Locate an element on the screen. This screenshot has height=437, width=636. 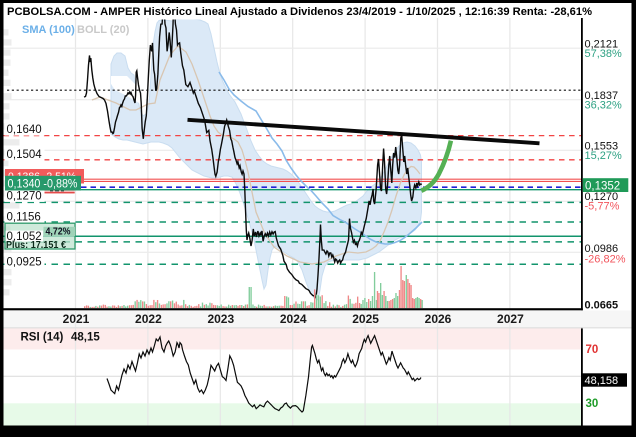
svg-text: 48,158 is located at coordinates (602, 381).